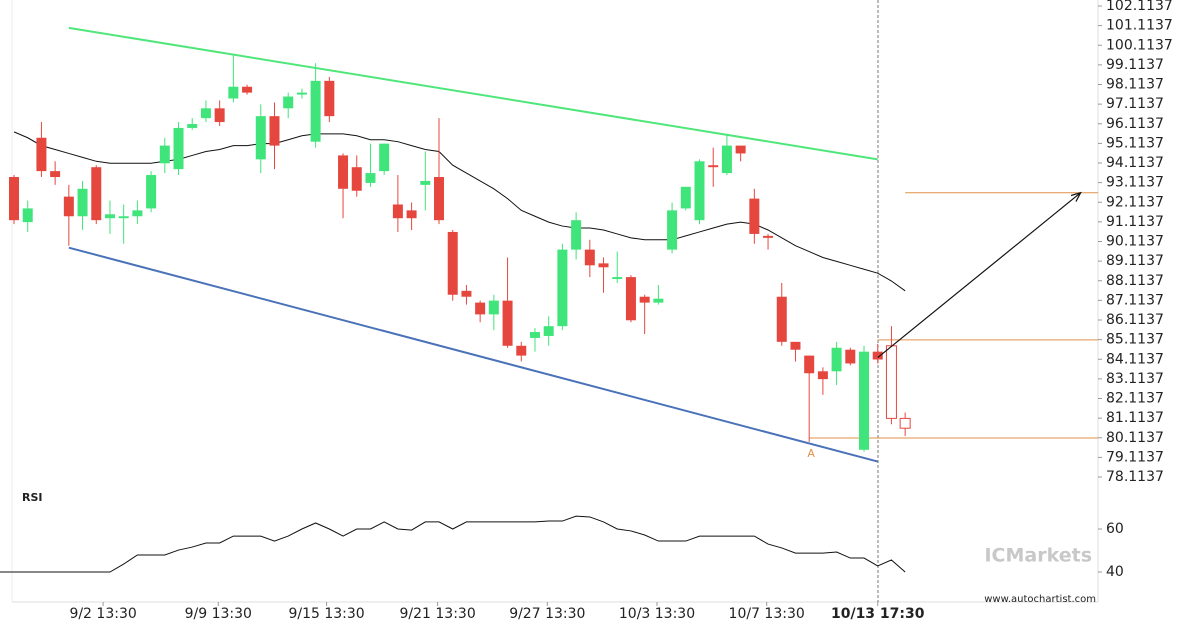  Describe the element at coordinates (1135, 85) in the screenshot. I see `y-tick-label: 98.1137` at that location.